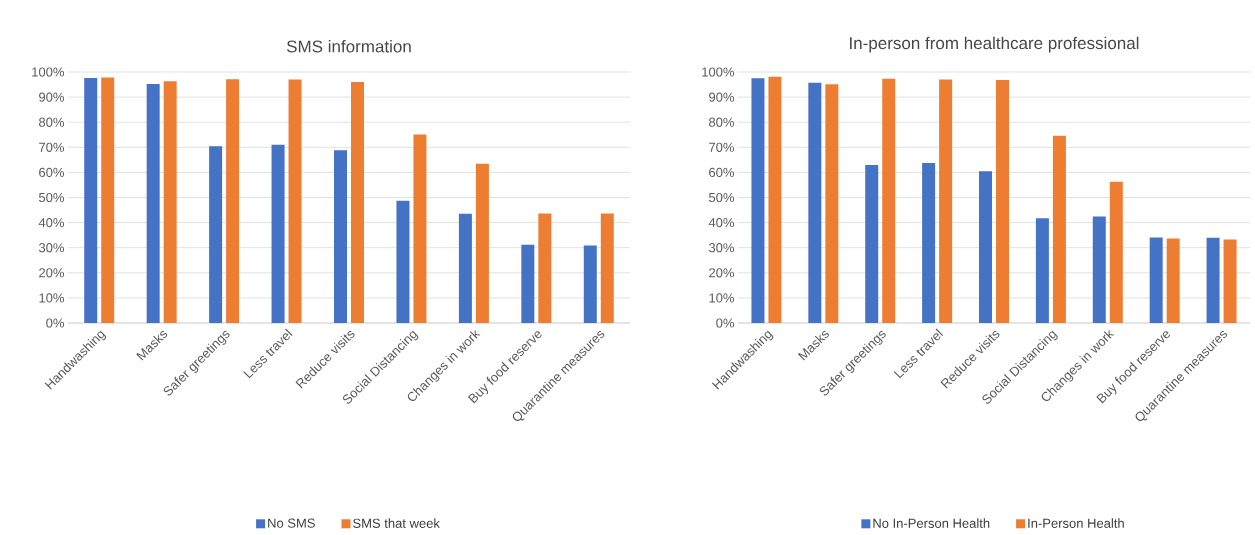  I want to click on chart-title: In-person from healthcare professional, so click(994, 44).